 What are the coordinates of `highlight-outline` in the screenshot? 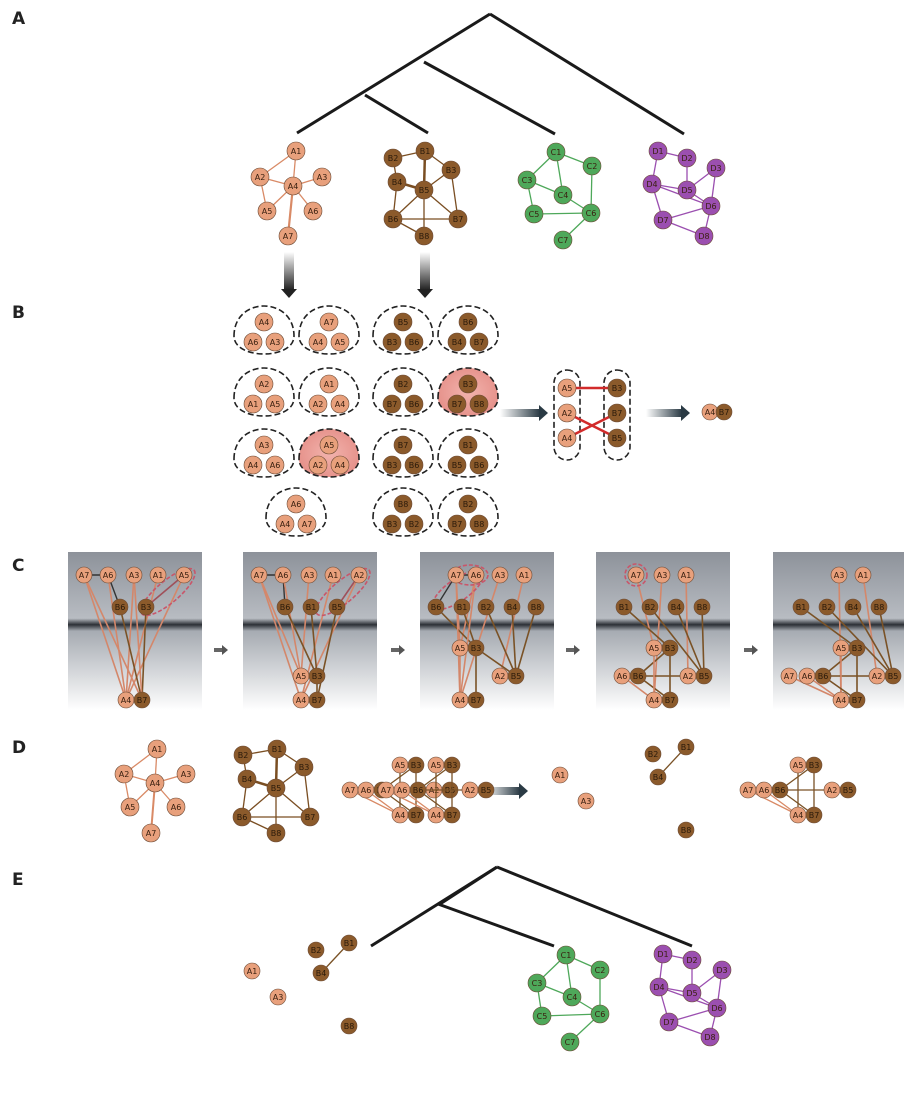 It's located at (343, 592).